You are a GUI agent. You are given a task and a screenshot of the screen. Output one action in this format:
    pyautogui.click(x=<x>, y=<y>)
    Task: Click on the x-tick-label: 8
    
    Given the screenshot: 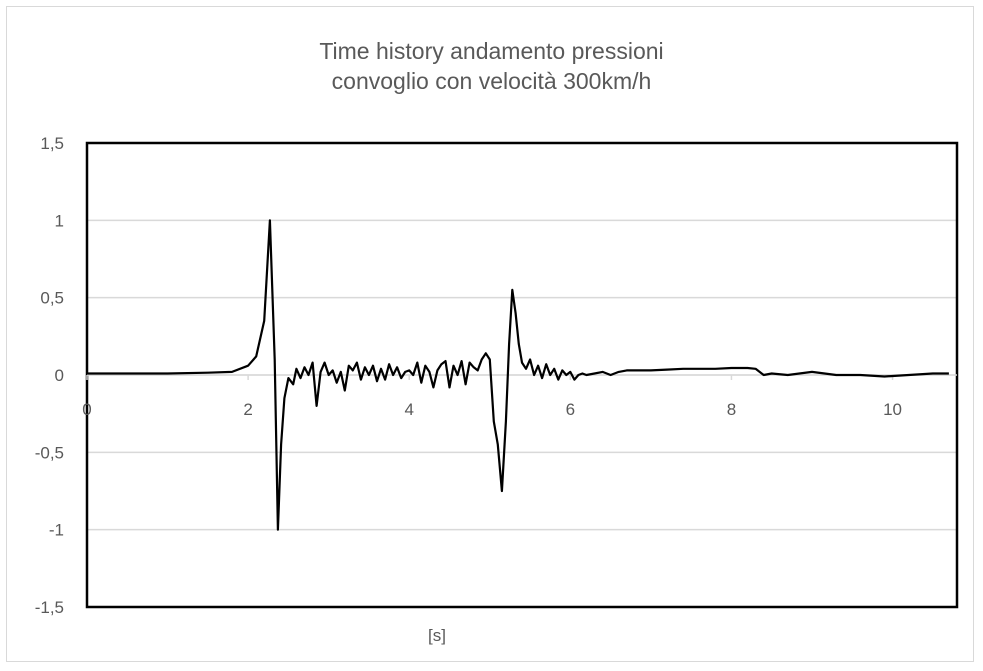 What is the action you would take?
    pyautogui.click(x=731, y=409)
    